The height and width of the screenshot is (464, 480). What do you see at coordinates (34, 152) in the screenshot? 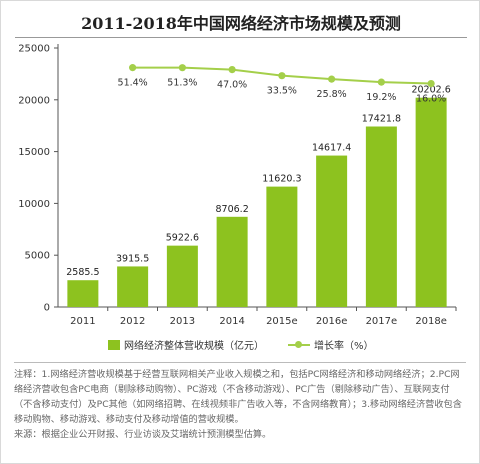
I see `y-tick-label: 15000` at bounding box center [34, 152].